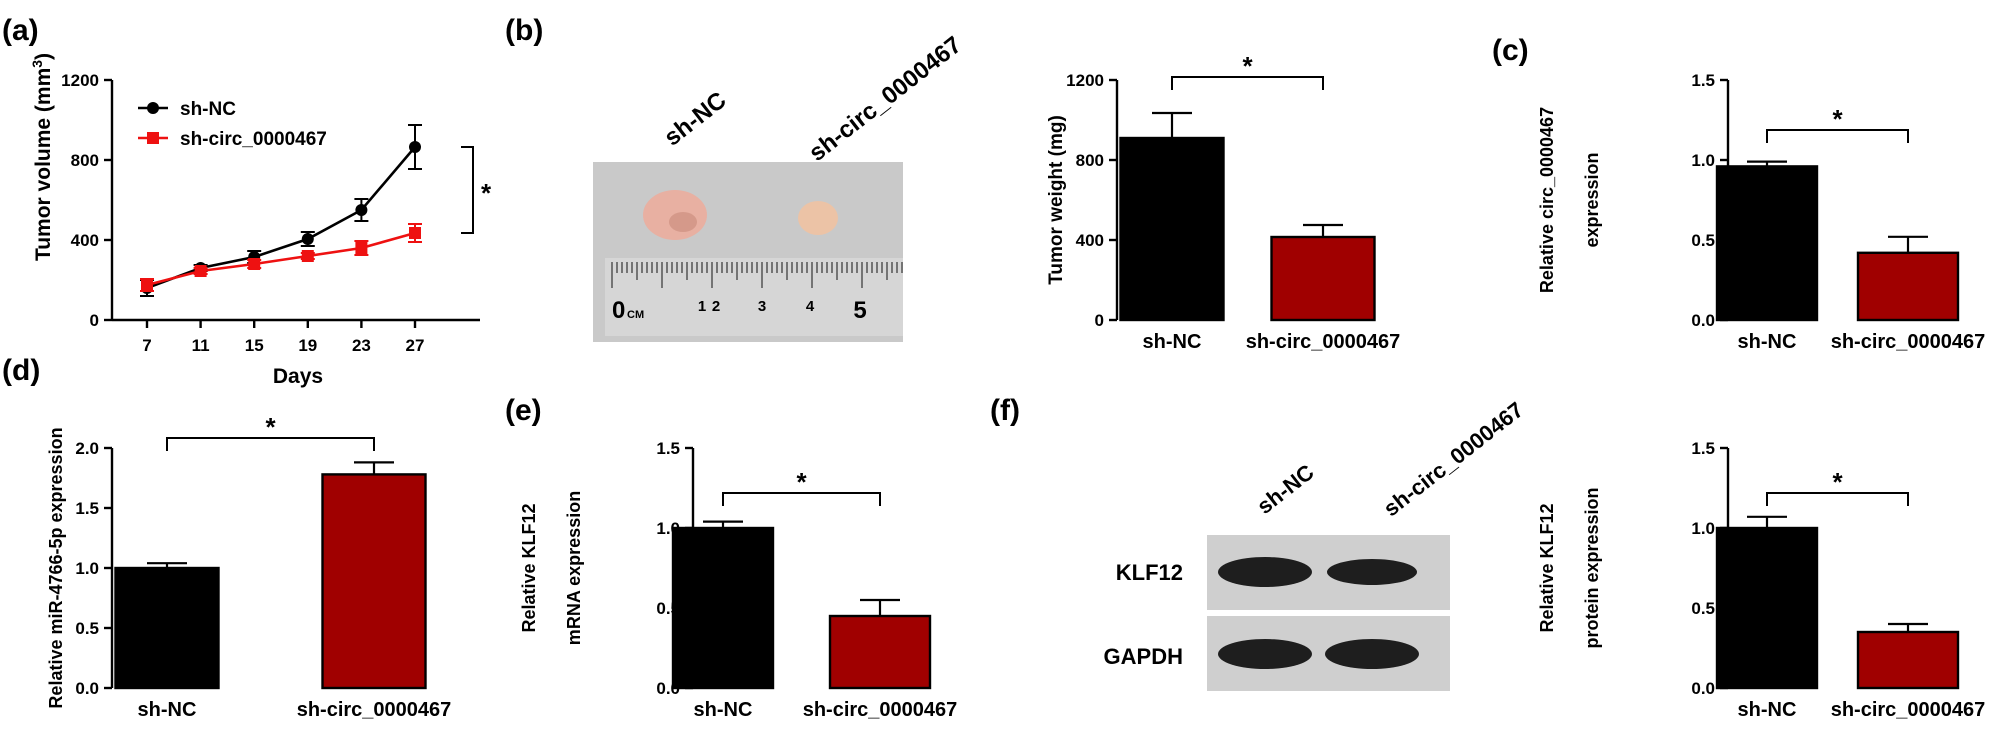 Image resolution: width=2000 pixels, height=747 pixels. I want to click on blot-lane-sh-circ: sh-circ_0000467, so click(1453, 459).